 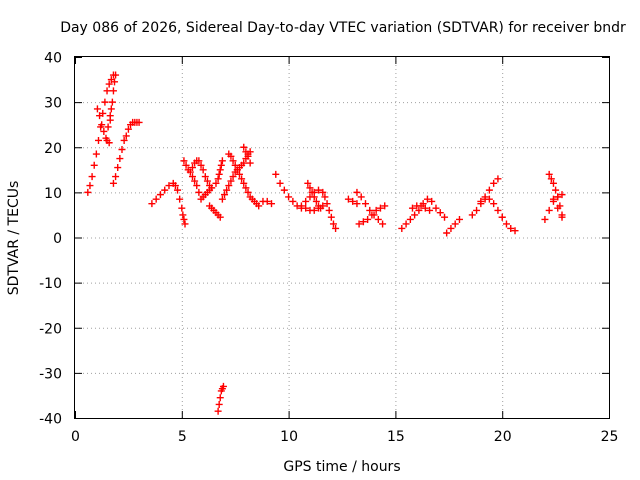 I want to click on y-tick-label: 30, so click(x=53, y=104).